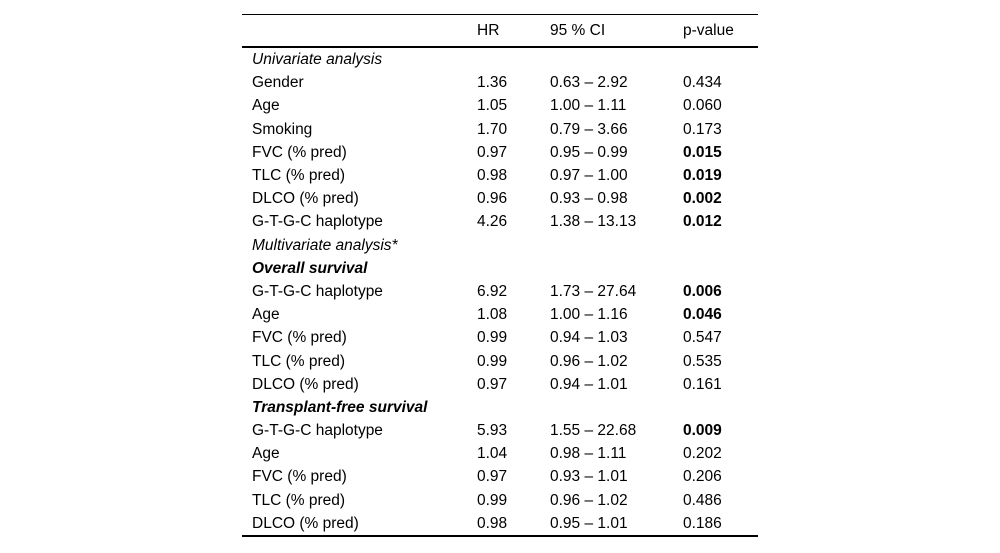 The width and height of the screenshot is (1000, 553). I want to click on hr-cell: 5.93, so click(492, 431).